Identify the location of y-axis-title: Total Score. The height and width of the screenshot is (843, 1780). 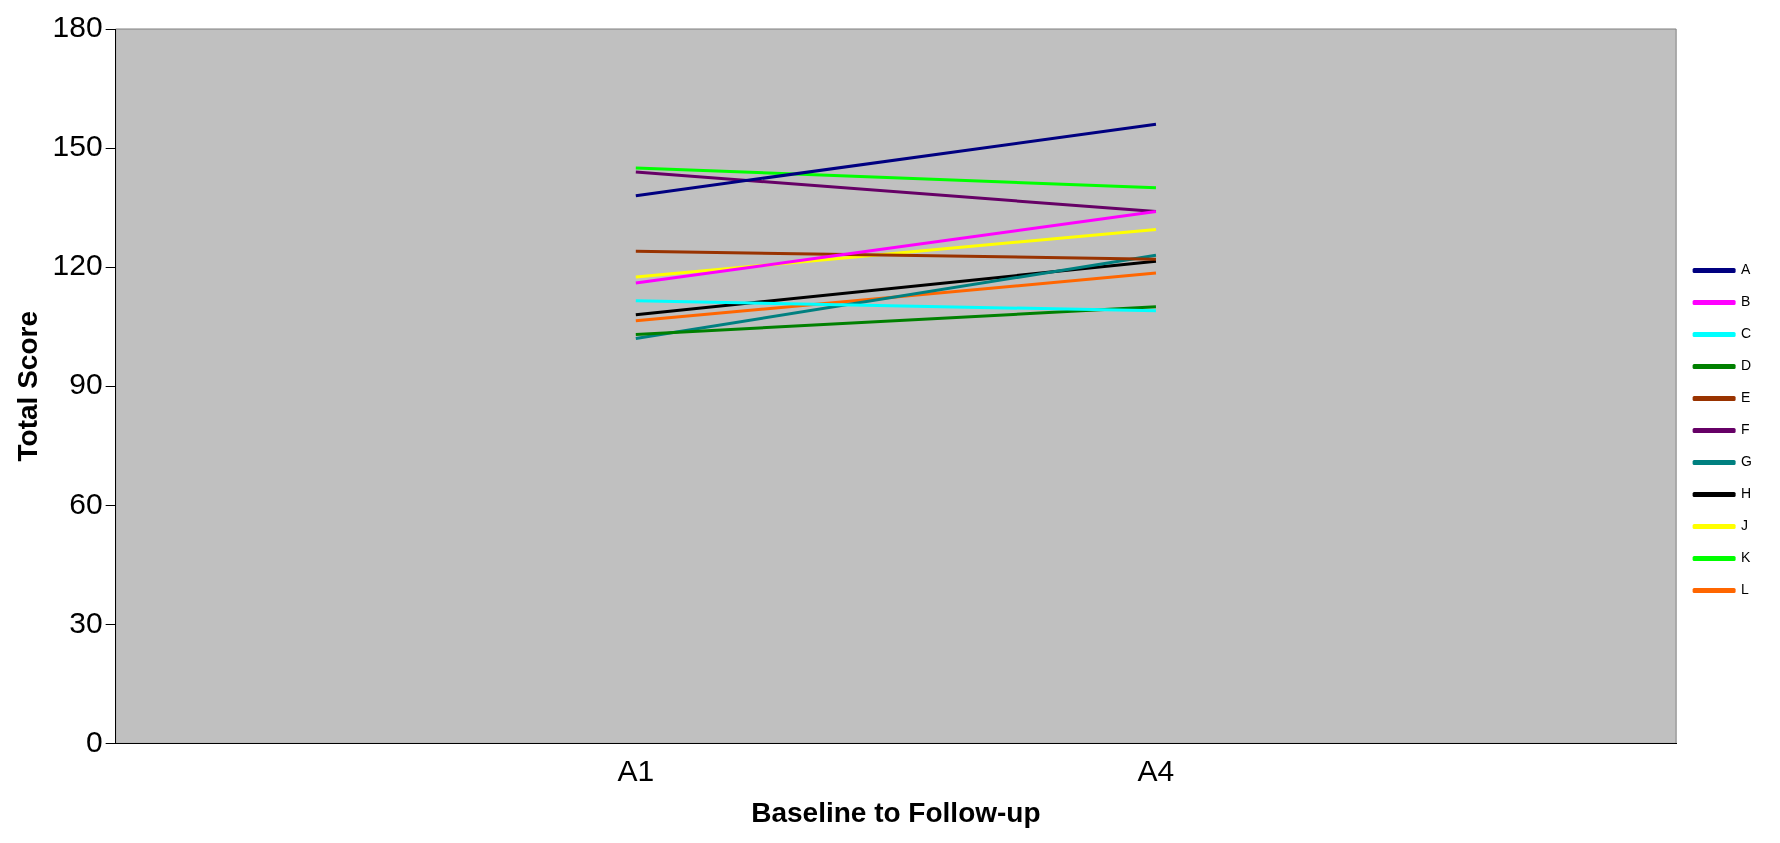
(27, 386).